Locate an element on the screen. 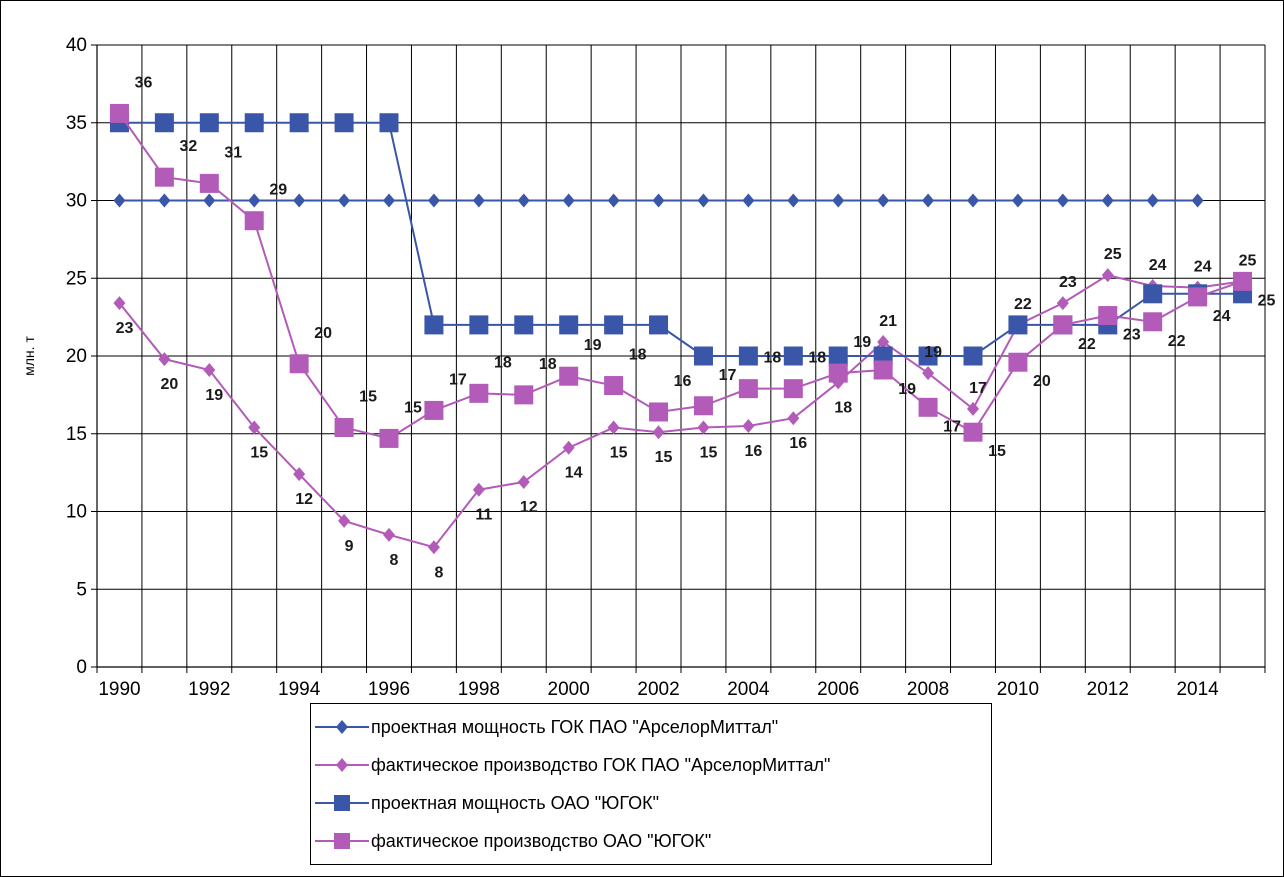  x-tick-label: 1994 is located at coordinates (299, 689).